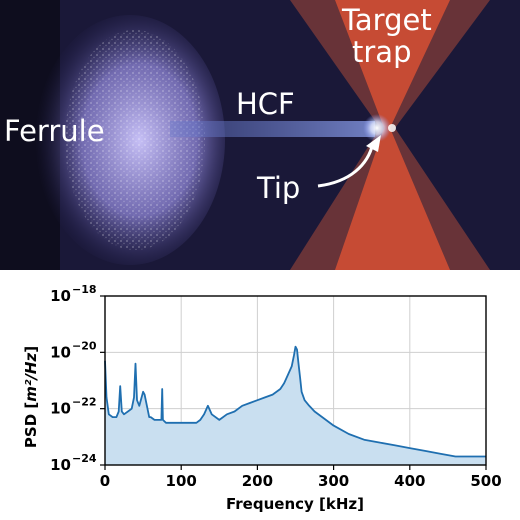  What do you see at coordinates (257, 481) in the screenshot?
I see `x-tick-label: 200` at bounding box center [257, 481].